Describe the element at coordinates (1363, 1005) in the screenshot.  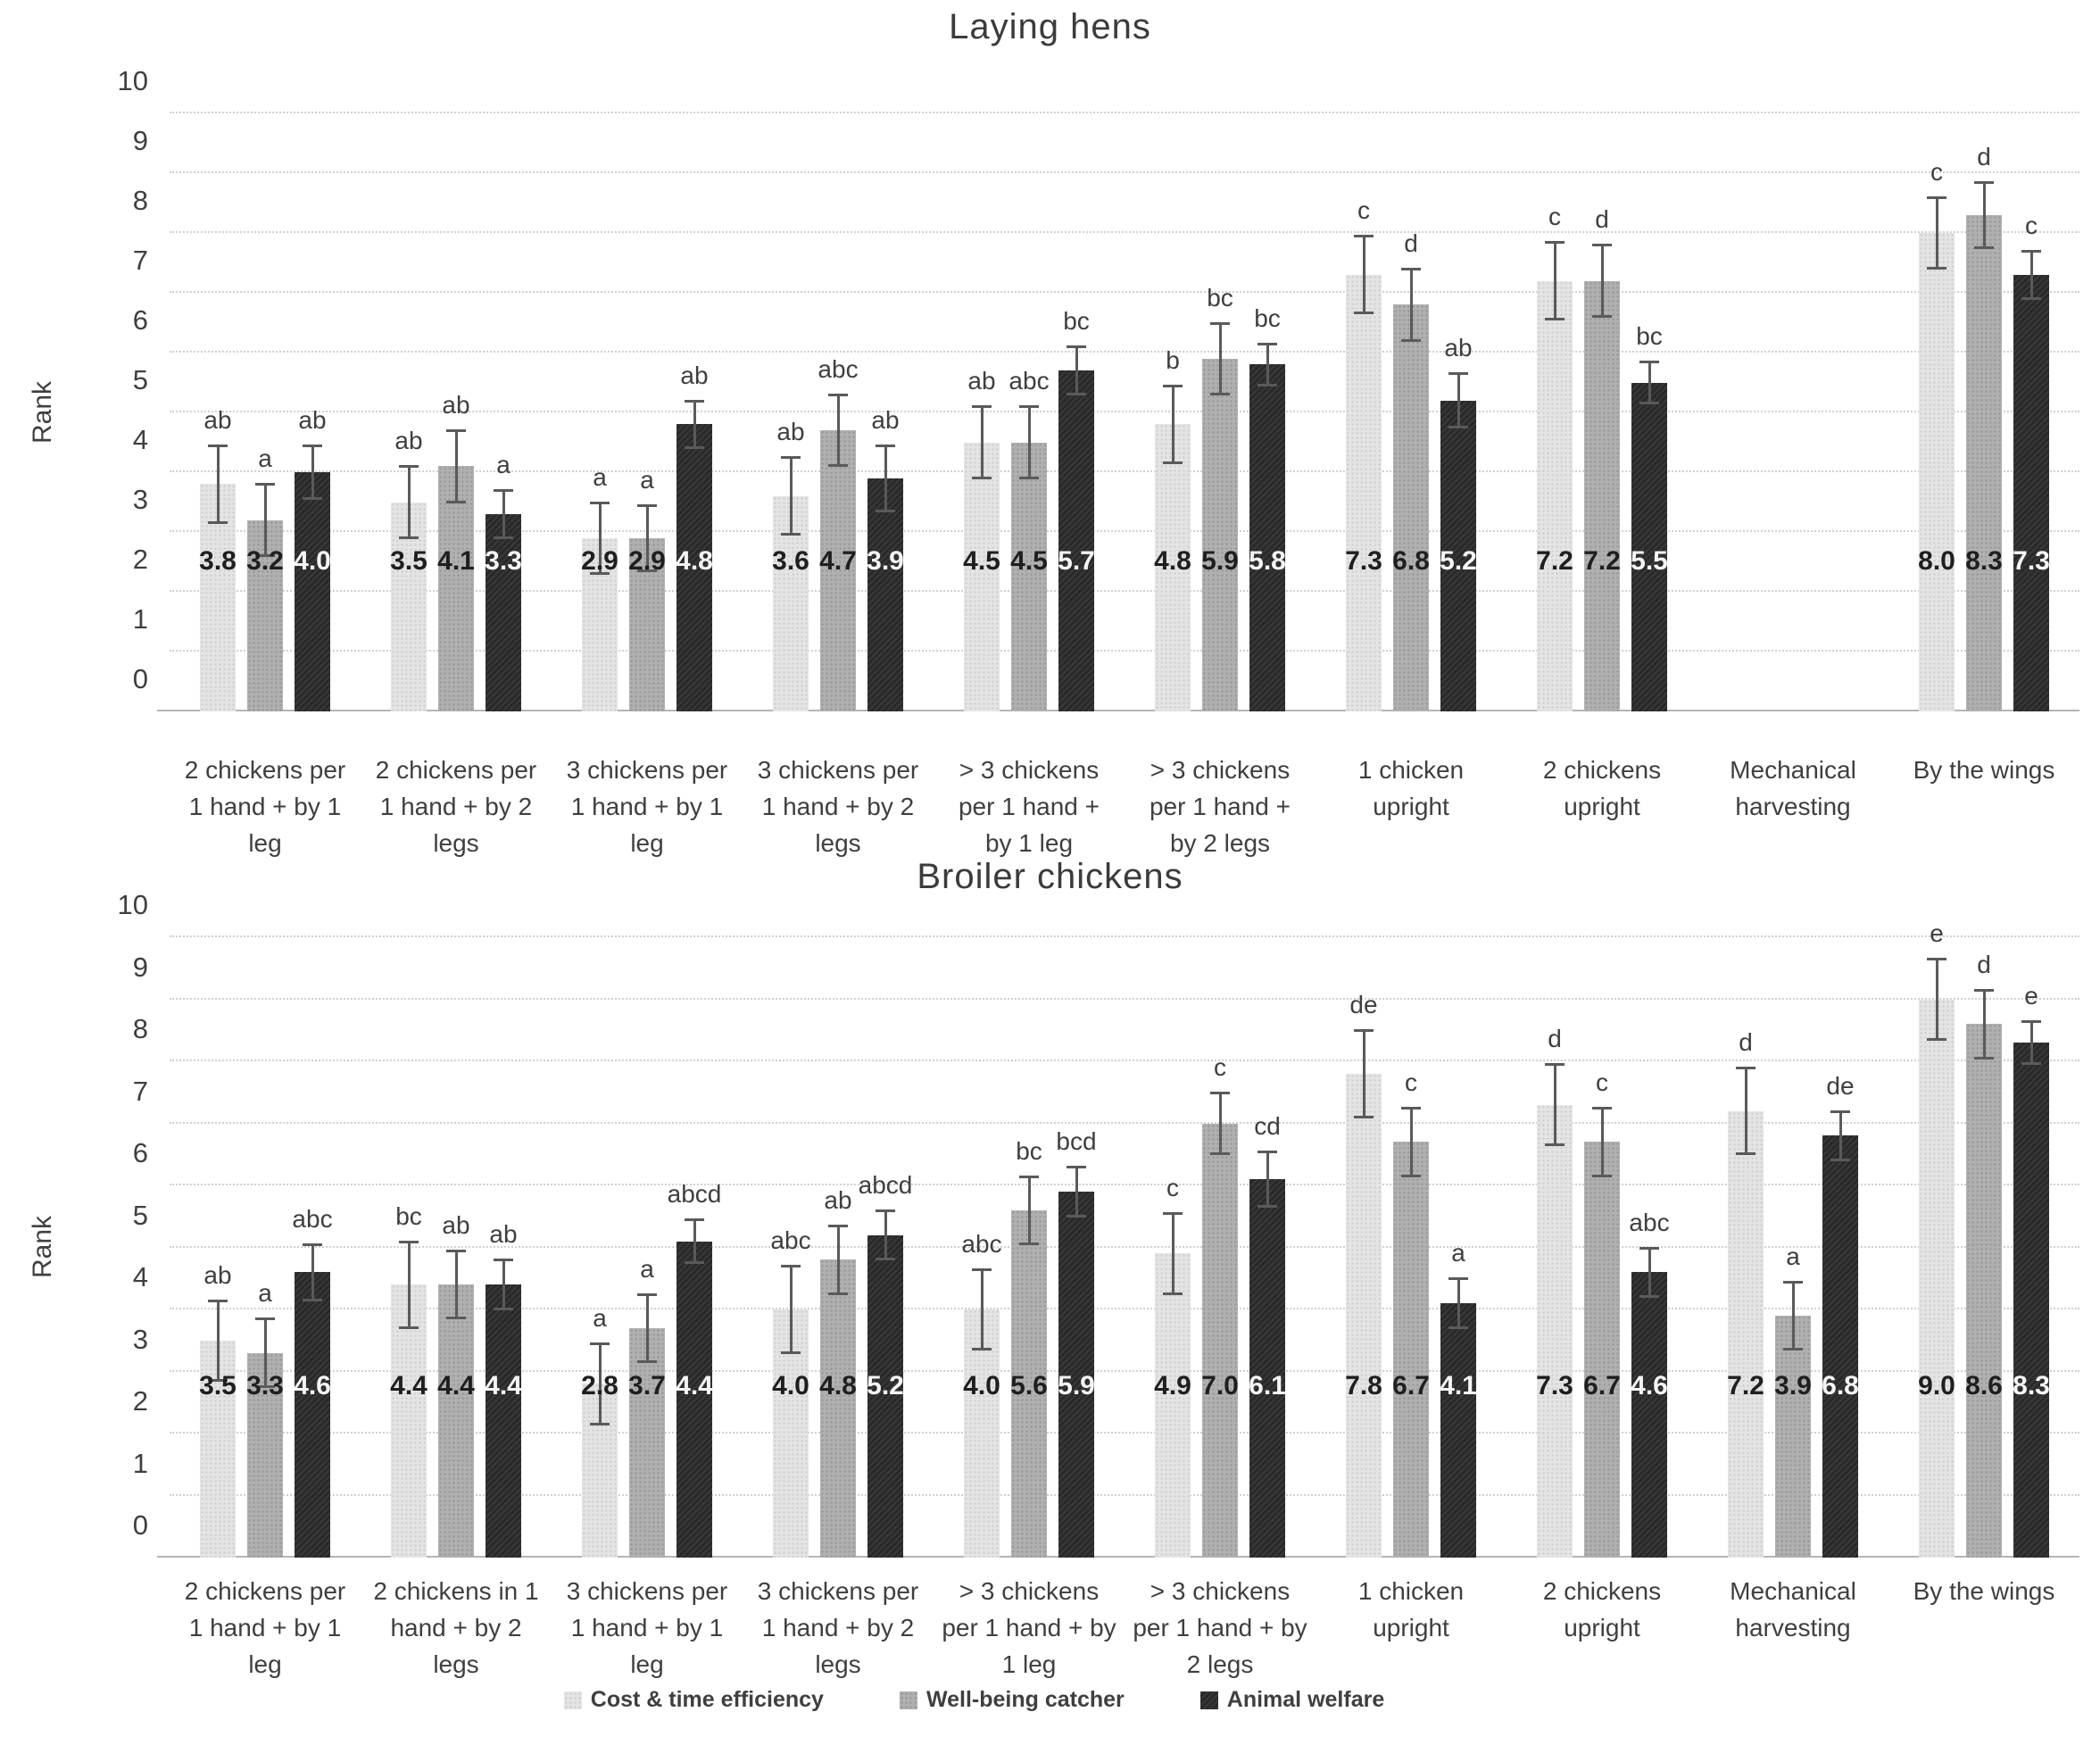
I see `significance-letter: de` at that location.